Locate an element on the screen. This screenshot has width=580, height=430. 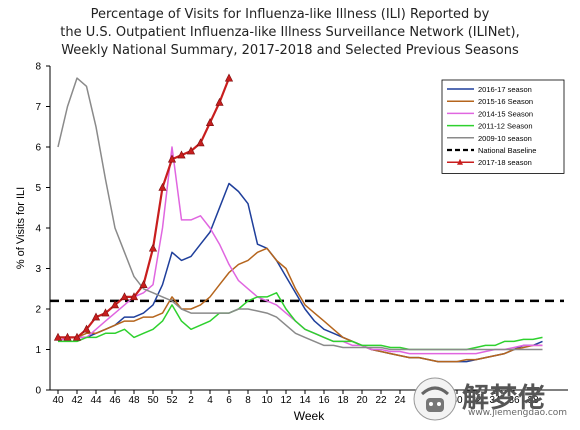
x-tick-label: 8 is located at coordinates (248, 400).